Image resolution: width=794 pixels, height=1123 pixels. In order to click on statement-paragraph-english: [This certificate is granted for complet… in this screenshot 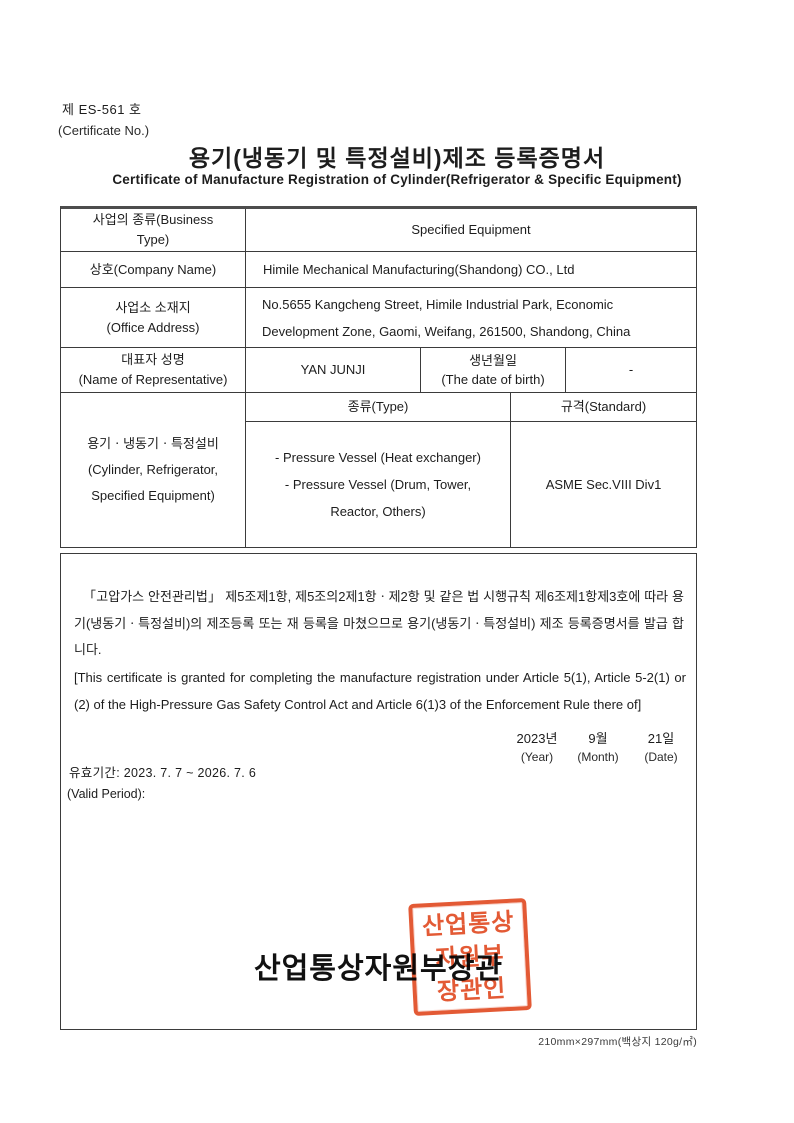, I will do `click(380, 691)`.